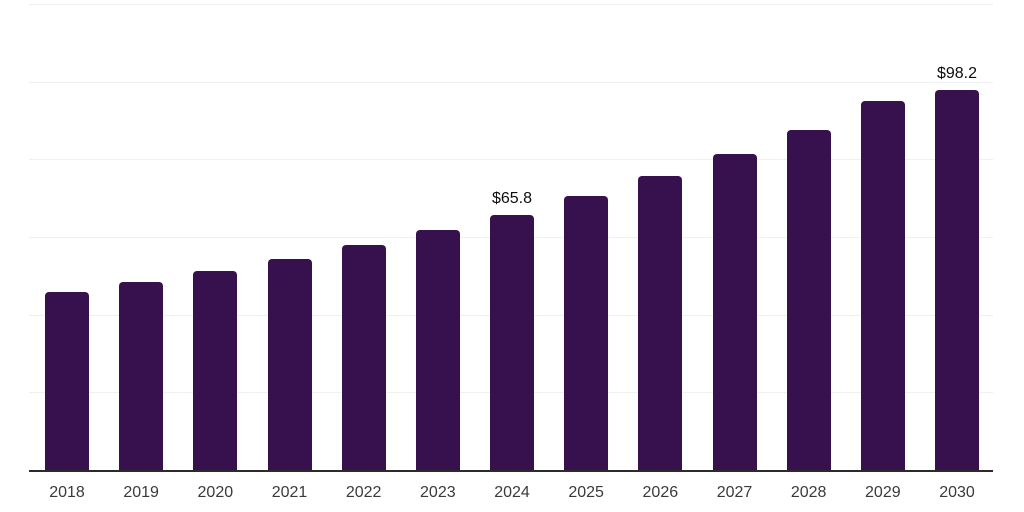 This screenshot has height=512, width=1024. Describe the element at coordinates (882, 286) in the screenshot. I see `bar-2029` at that location.